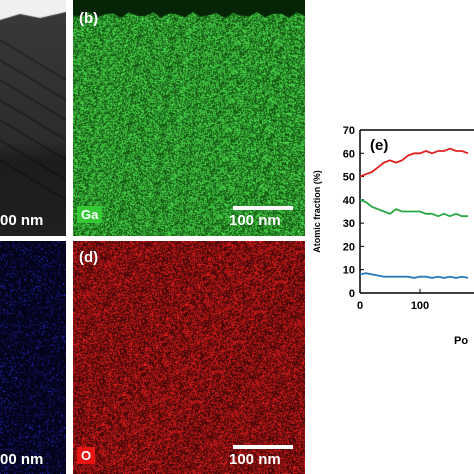  I want to click on element-badge: Ga, so click(90, 214).